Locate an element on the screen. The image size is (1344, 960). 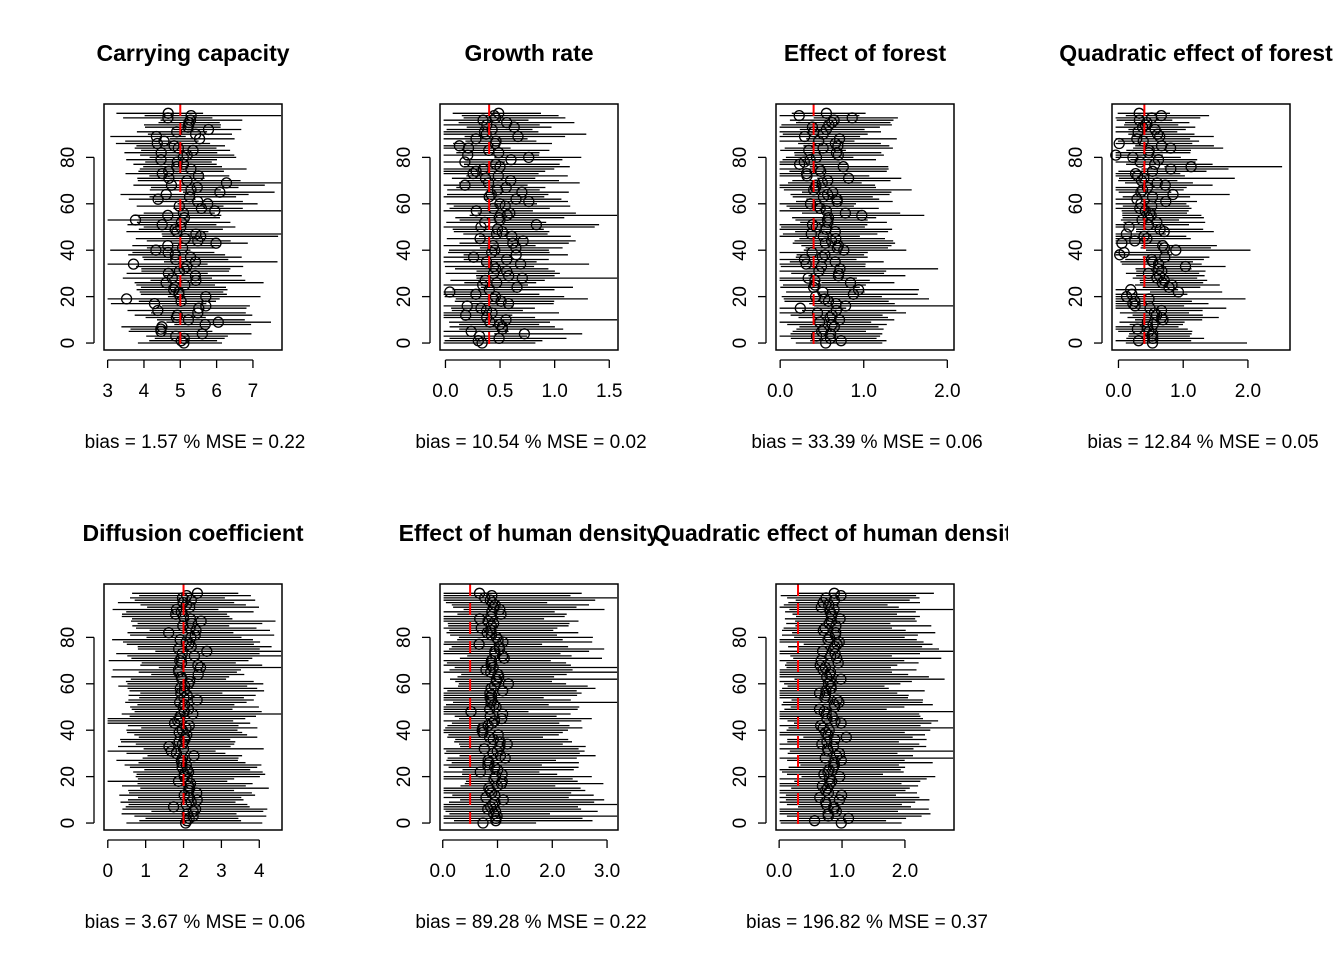
x-tick-label: 5 is located at coordinates (180, 391).